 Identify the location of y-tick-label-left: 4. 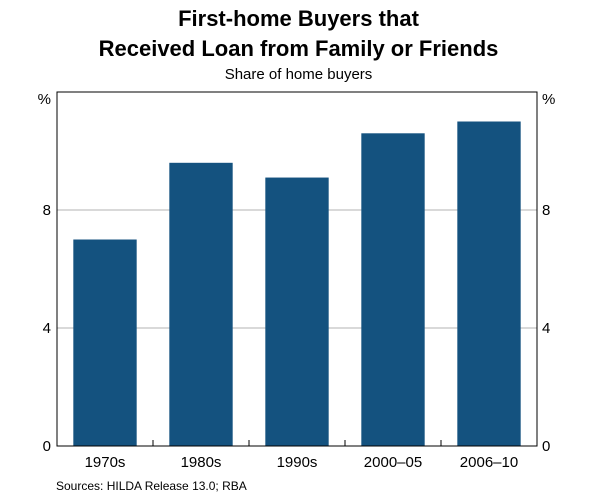
(47, 328).